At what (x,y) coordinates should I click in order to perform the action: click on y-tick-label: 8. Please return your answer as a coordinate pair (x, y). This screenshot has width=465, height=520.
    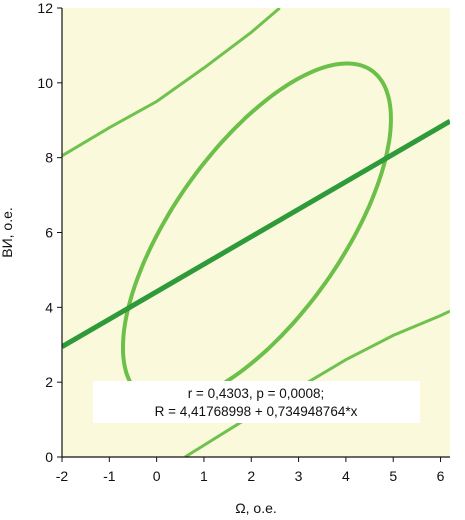
    Looking at the image, I should click on (49, 158).